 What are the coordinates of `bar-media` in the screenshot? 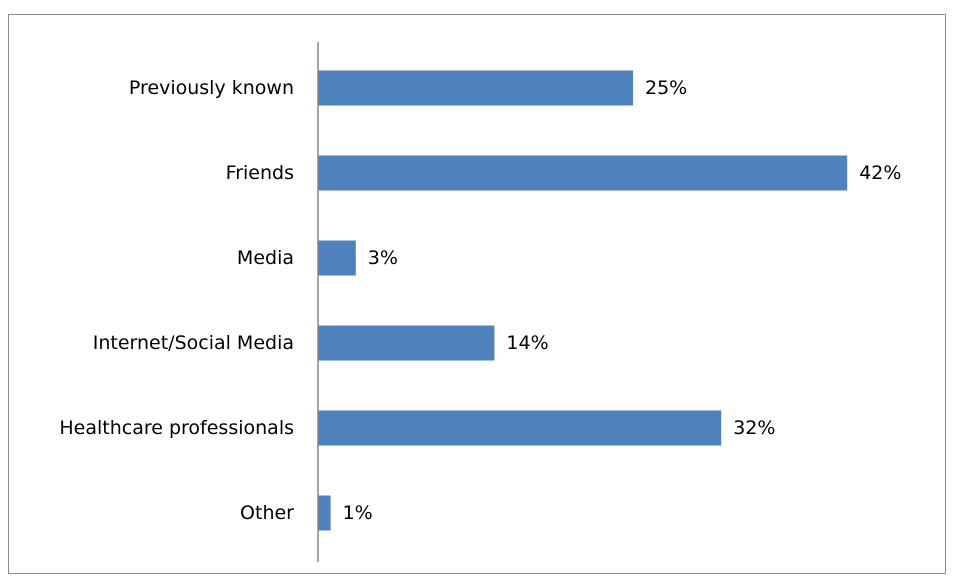 It's located at (337, 258).